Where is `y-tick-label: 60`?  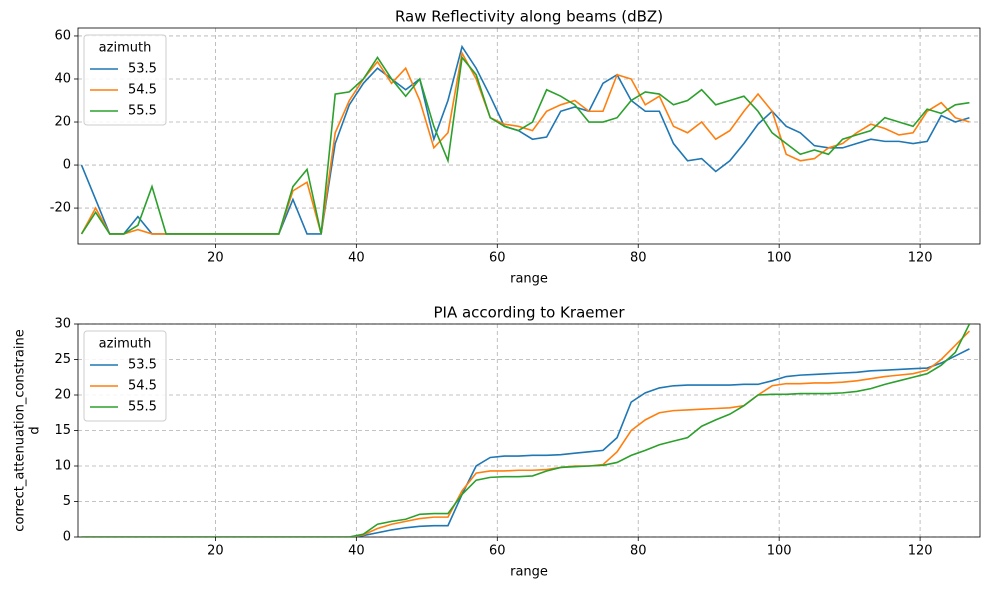 y-tick-label: 60 is located at coordinates (62, 35).